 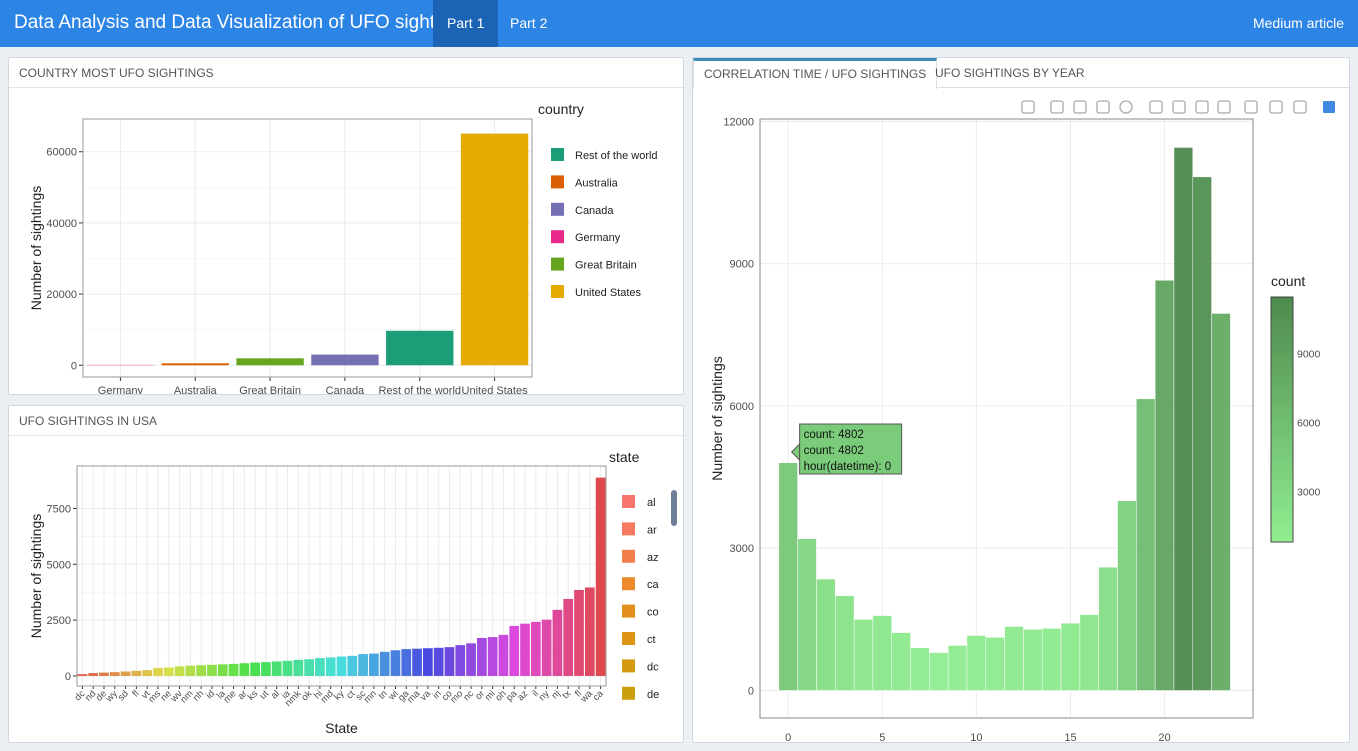 What do you see at coordinates (561, 109) in the screenshot?
I see `legend-title: country` at bounding box center [561, 109].